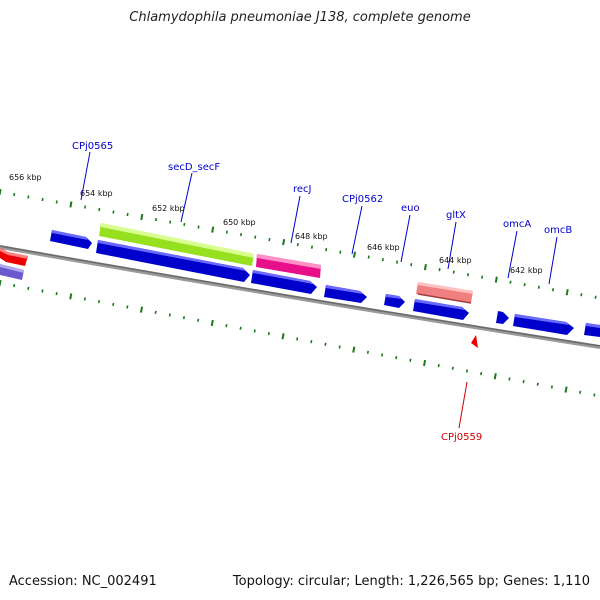  What do you see at coordinates (194, 167) in the screenshot?
I see `gene-label-secD-secF: secD_secF` at bounding box center [194, 167].